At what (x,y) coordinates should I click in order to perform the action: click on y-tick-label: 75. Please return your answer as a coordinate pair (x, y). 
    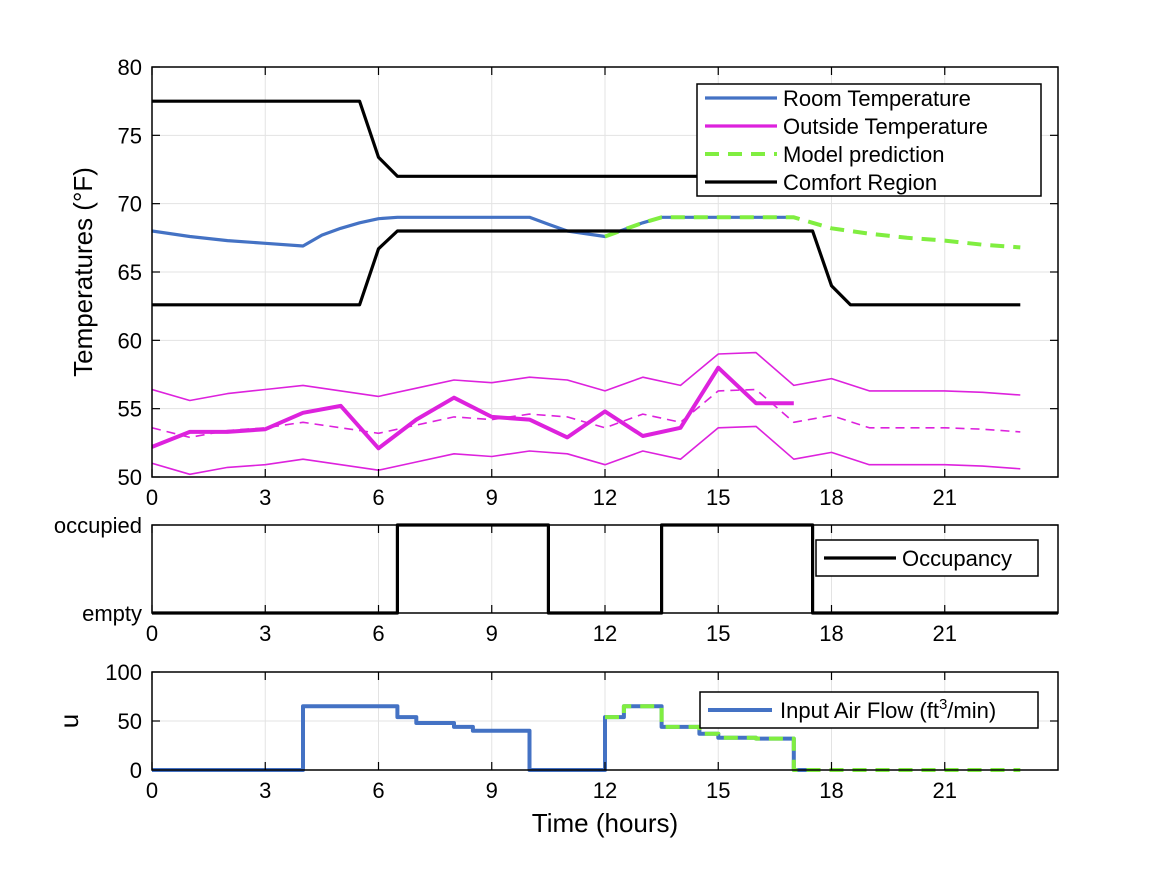
    Looking at the image, I should click on (130, 135).